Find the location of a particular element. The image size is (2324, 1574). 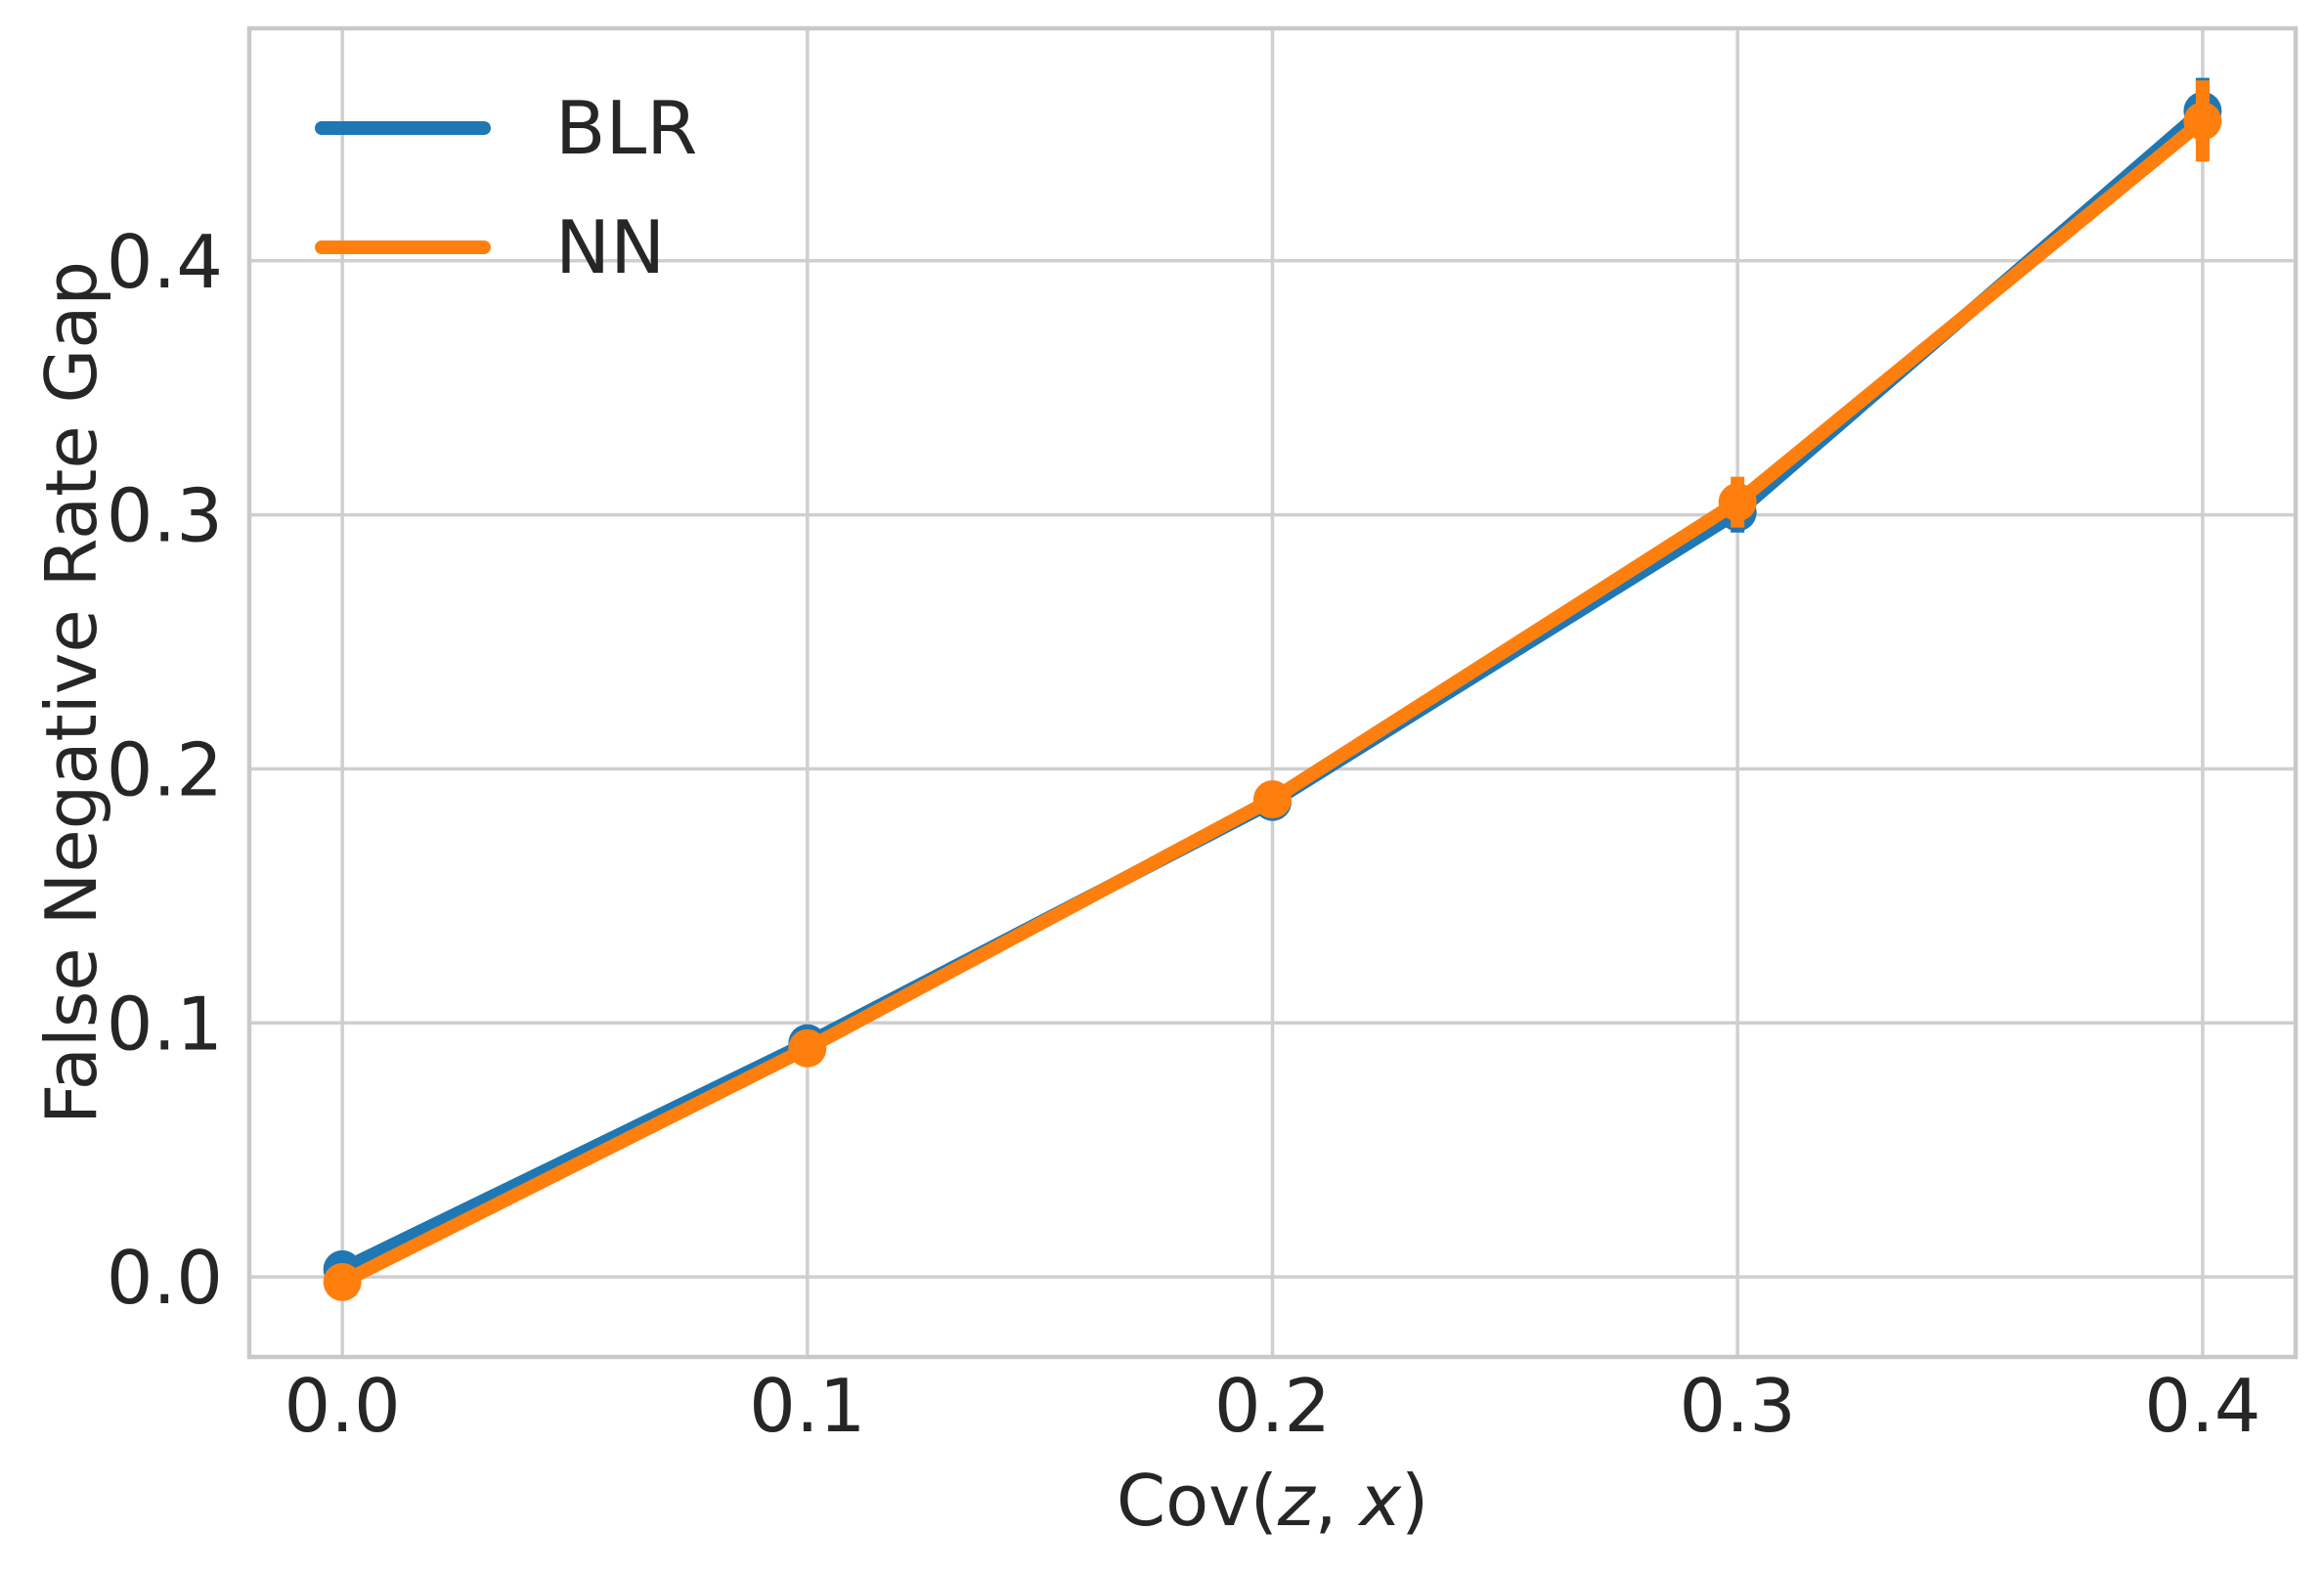

legend-item-nn: NN is located at coordinates (506, 248).